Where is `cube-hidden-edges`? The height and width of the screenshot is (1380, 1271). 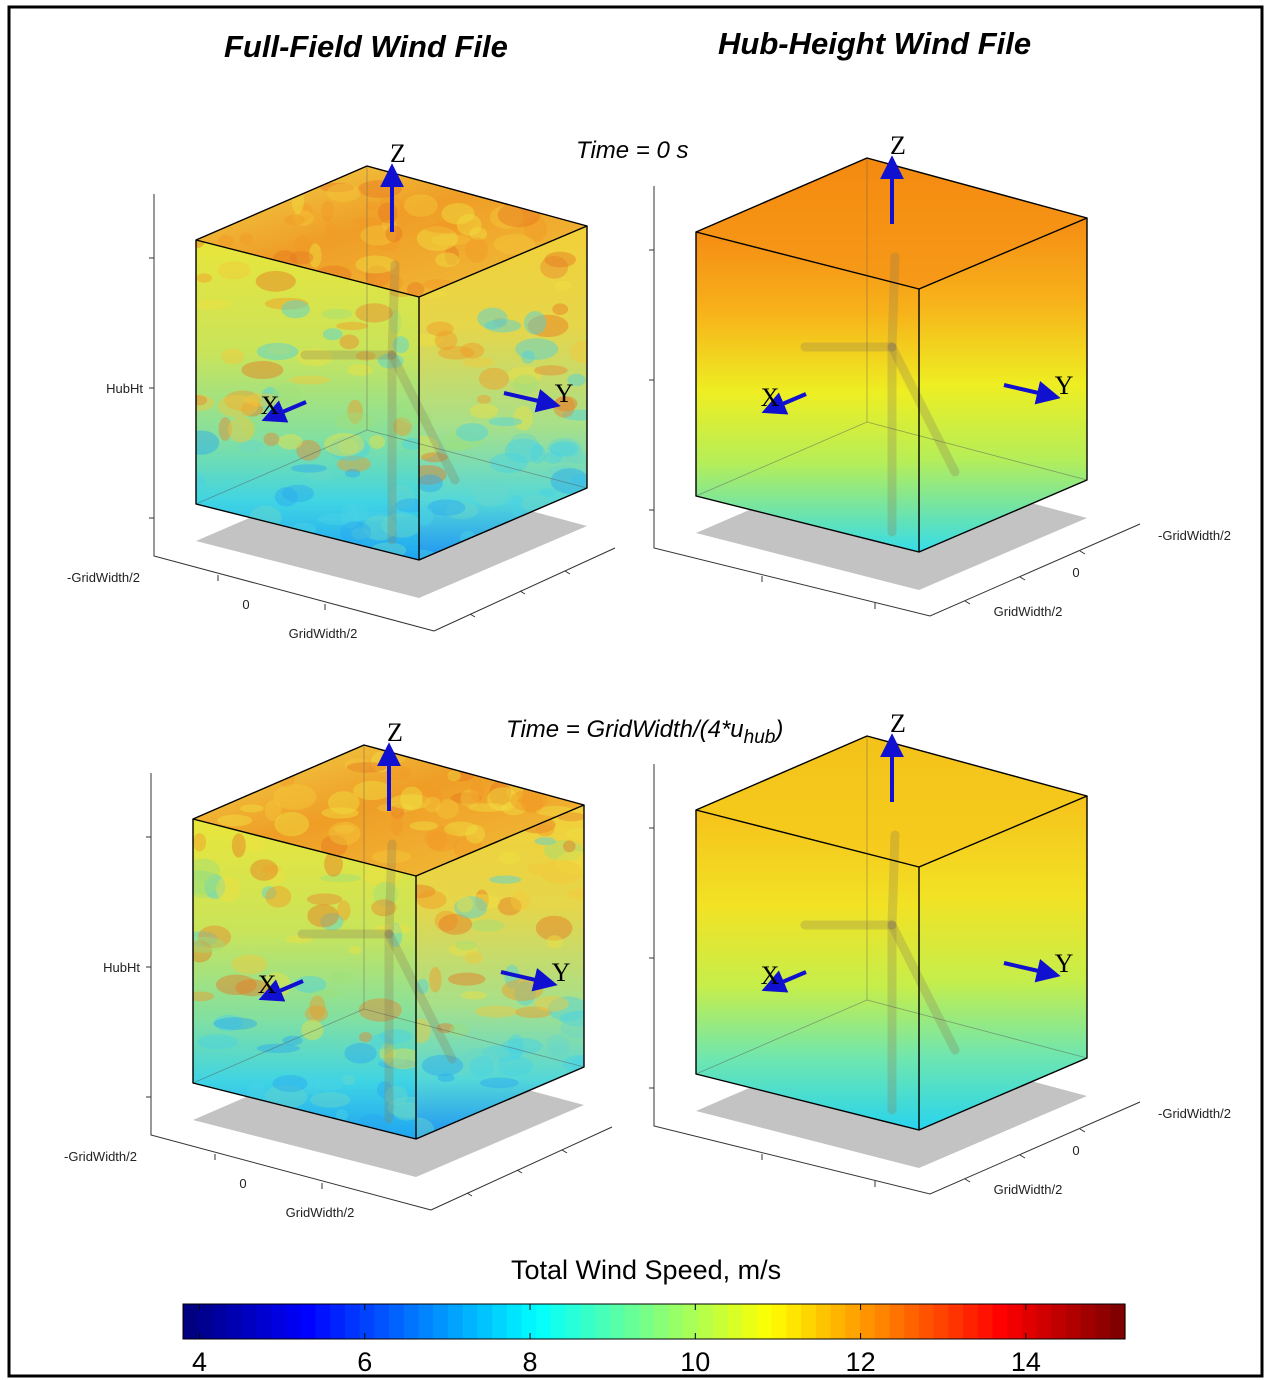
cube-hidden-edges is located at coordinates (891, 327).